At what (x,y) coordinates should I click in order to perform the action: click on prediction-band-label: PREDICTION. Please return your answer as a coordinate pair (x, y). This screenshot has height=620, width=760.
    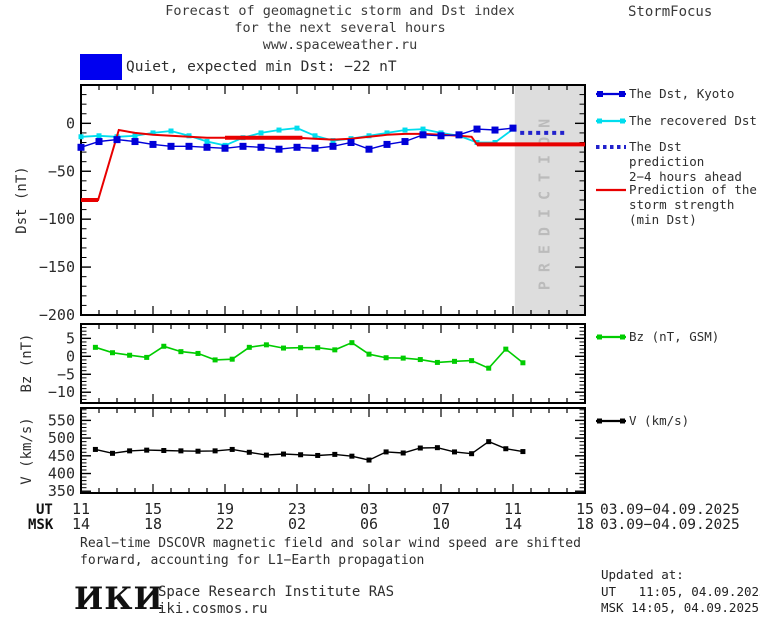
    Looking at the image, I should click on (544, 200).